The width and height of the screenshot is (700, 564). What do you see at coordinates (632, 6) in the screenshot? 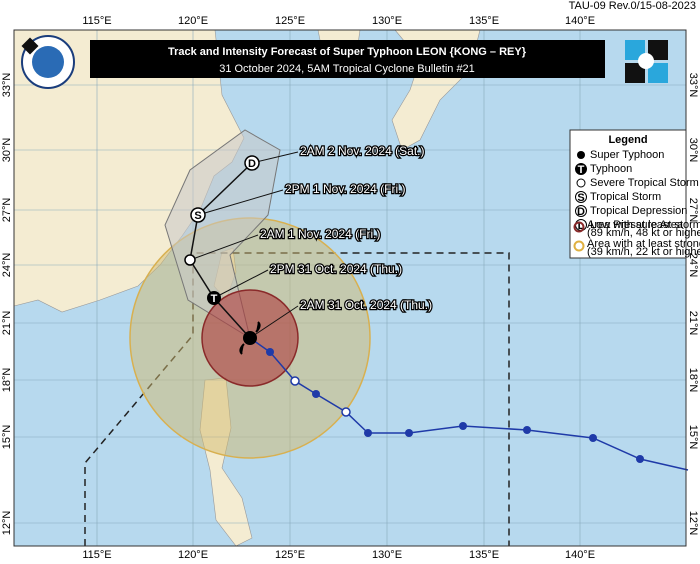
I see `revision: TAU-09 Rev.0/15-08-2023` at bounding box center [632, 6].